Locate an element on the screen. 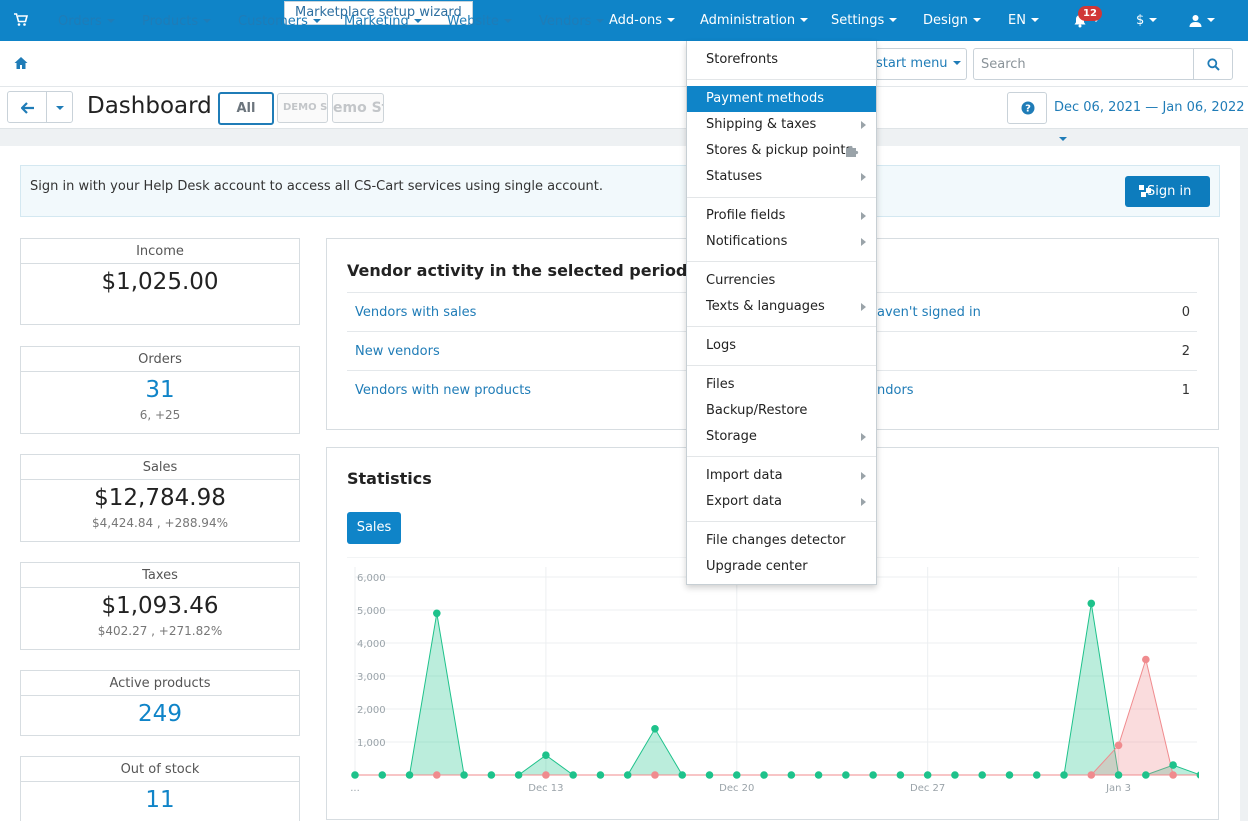 The image size is (1248, 821). menu-item-backup-restore: Backup/Restore is located at coordinates (781, 411).